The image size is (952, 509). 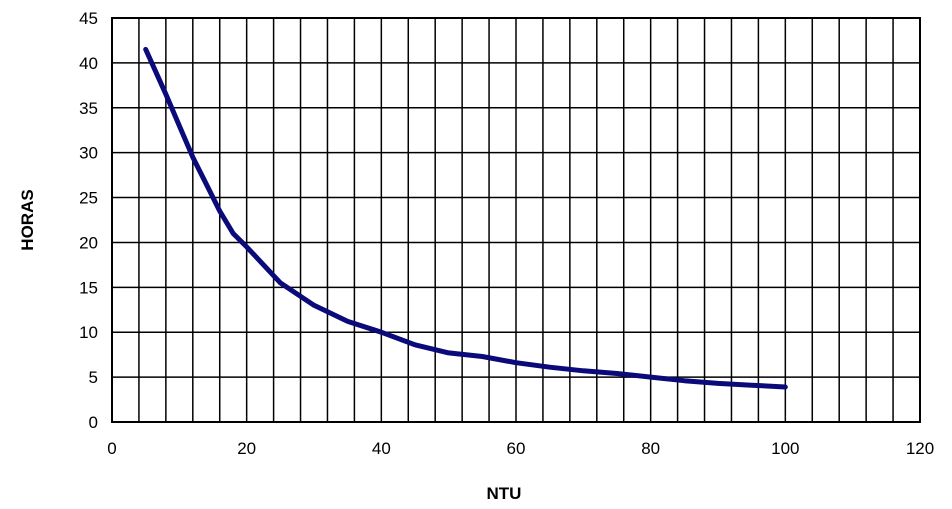 What do you see at coordinates (785, 448) in the screenshot?
I see `x-tick-label: 100` at bounding box center [785, 448].